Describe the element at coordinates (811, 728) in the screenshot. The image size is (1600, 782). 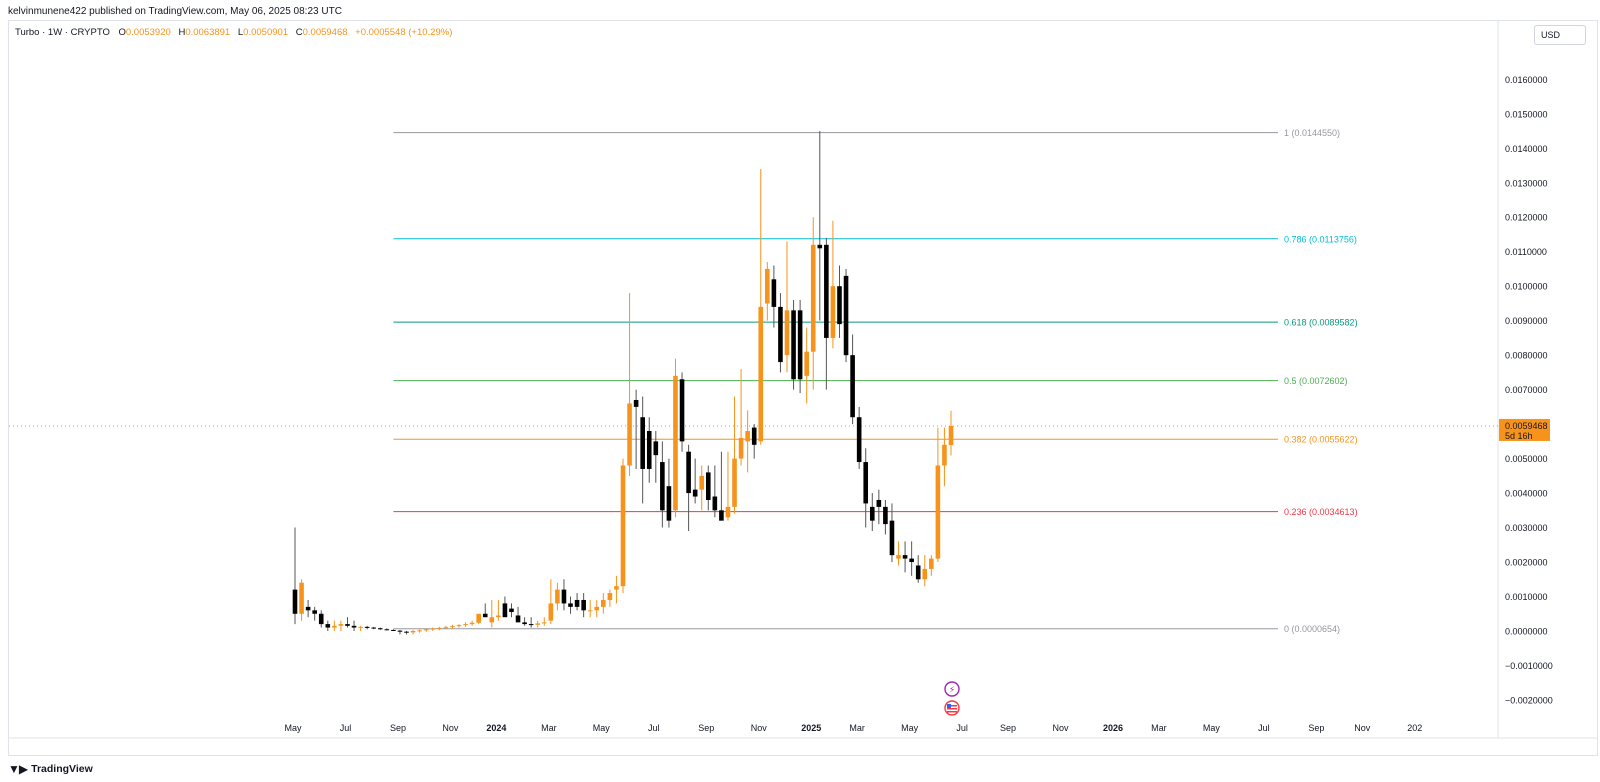
I see `x-tick-label: 2025` at that location.